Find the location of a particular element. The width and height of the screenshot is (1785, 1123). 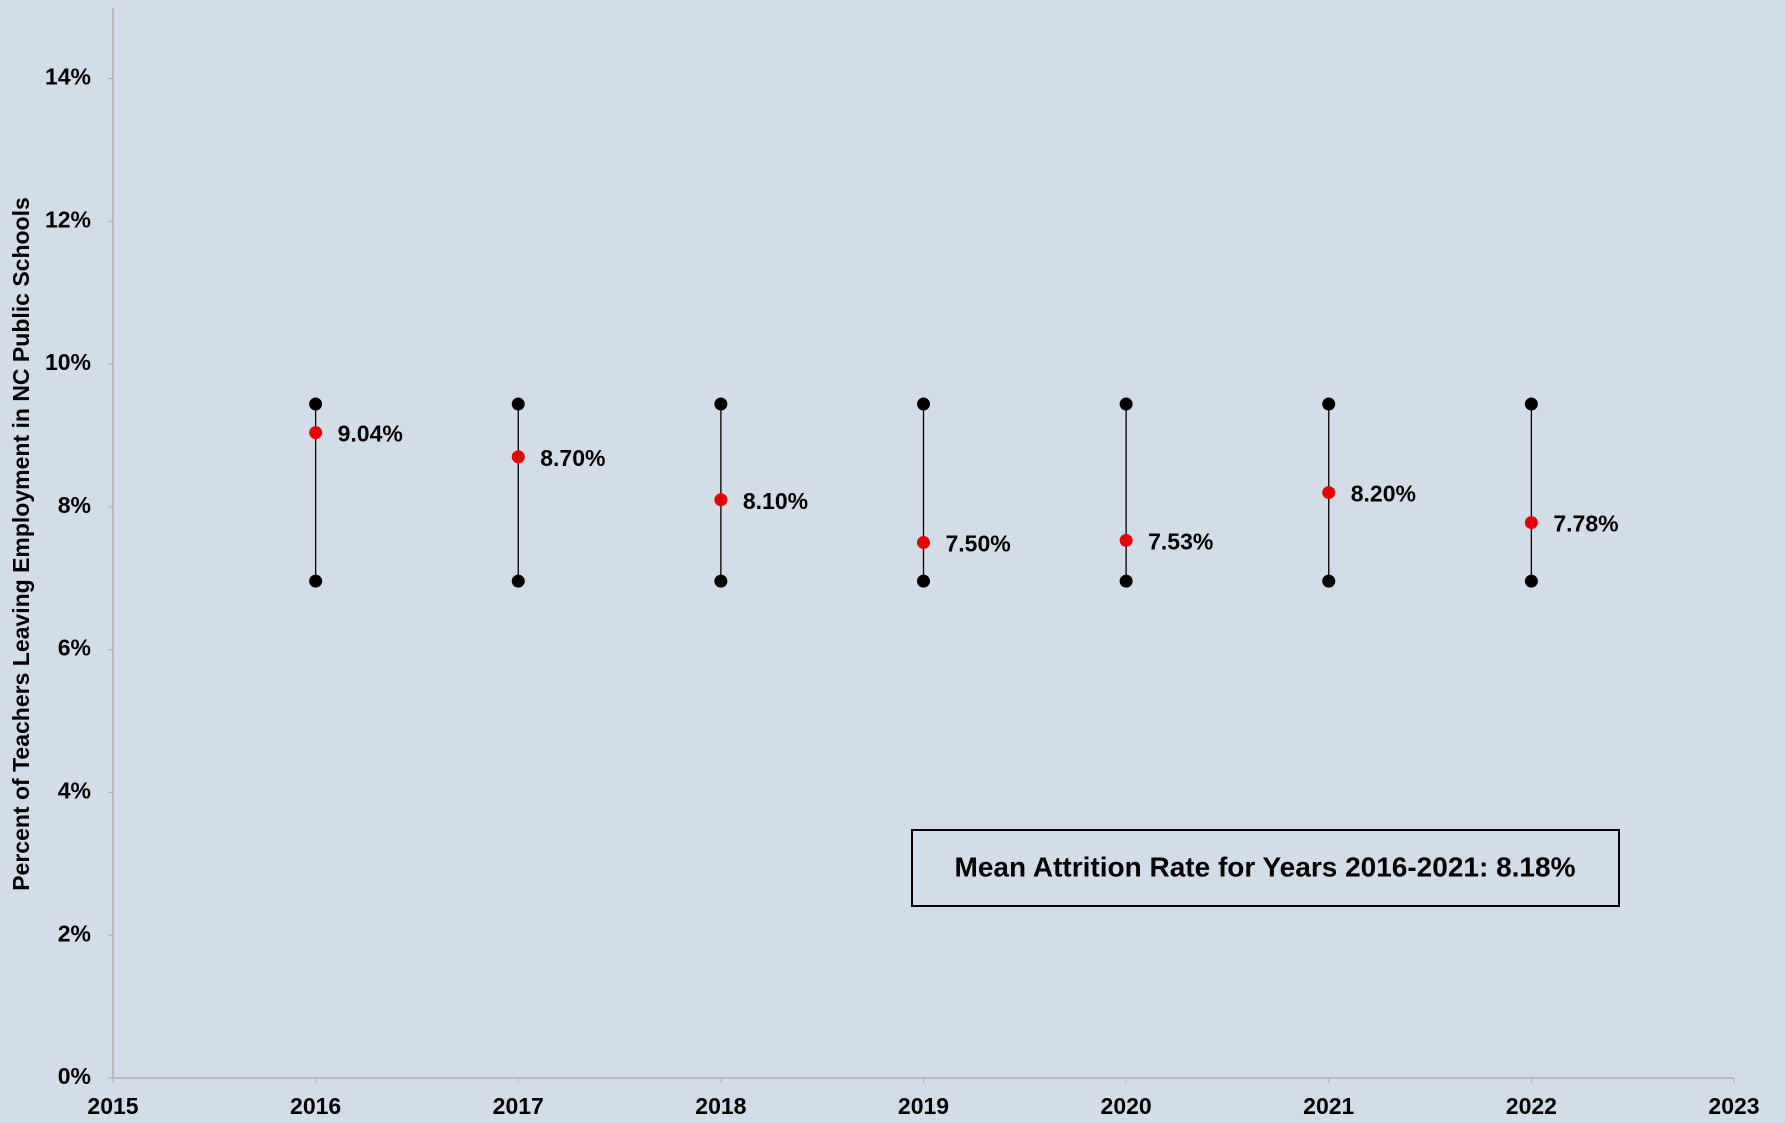

x-tick-label: 2017 is located at coordinates (518, 1106).